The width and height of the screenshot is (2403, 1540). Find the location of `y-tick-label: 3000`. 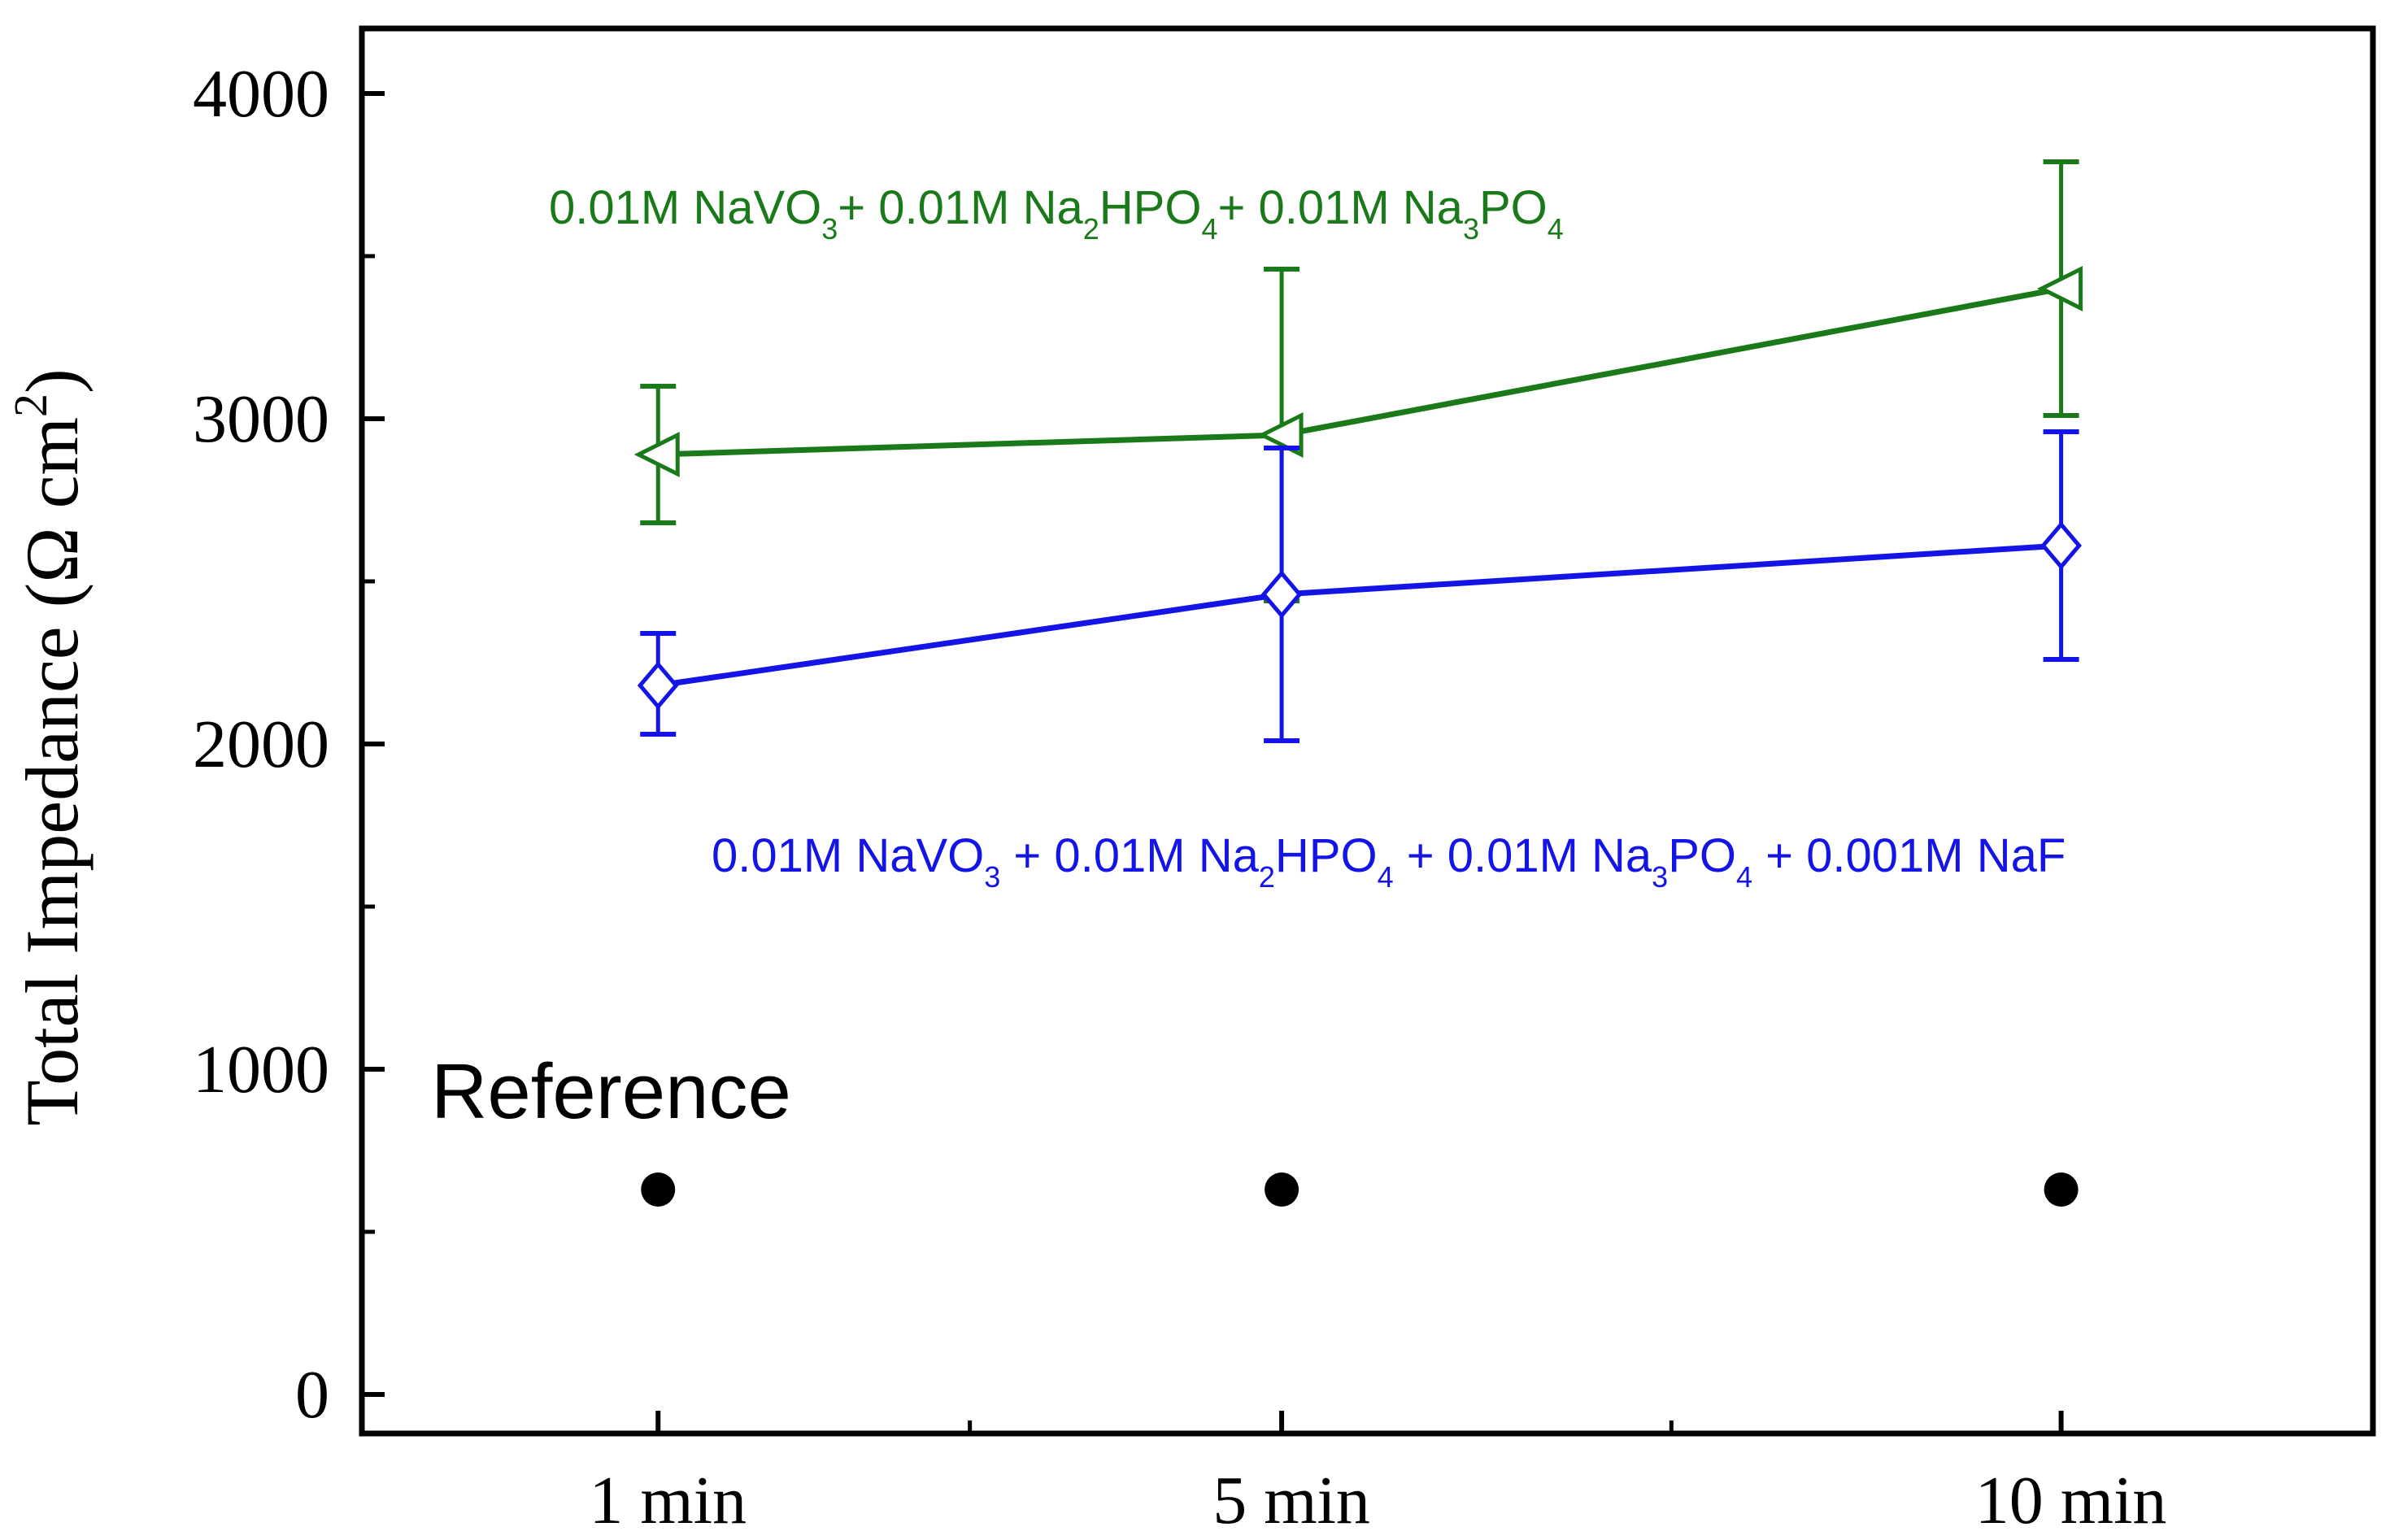

y-tick-label: 3000 is located at coordinates (261, 419).